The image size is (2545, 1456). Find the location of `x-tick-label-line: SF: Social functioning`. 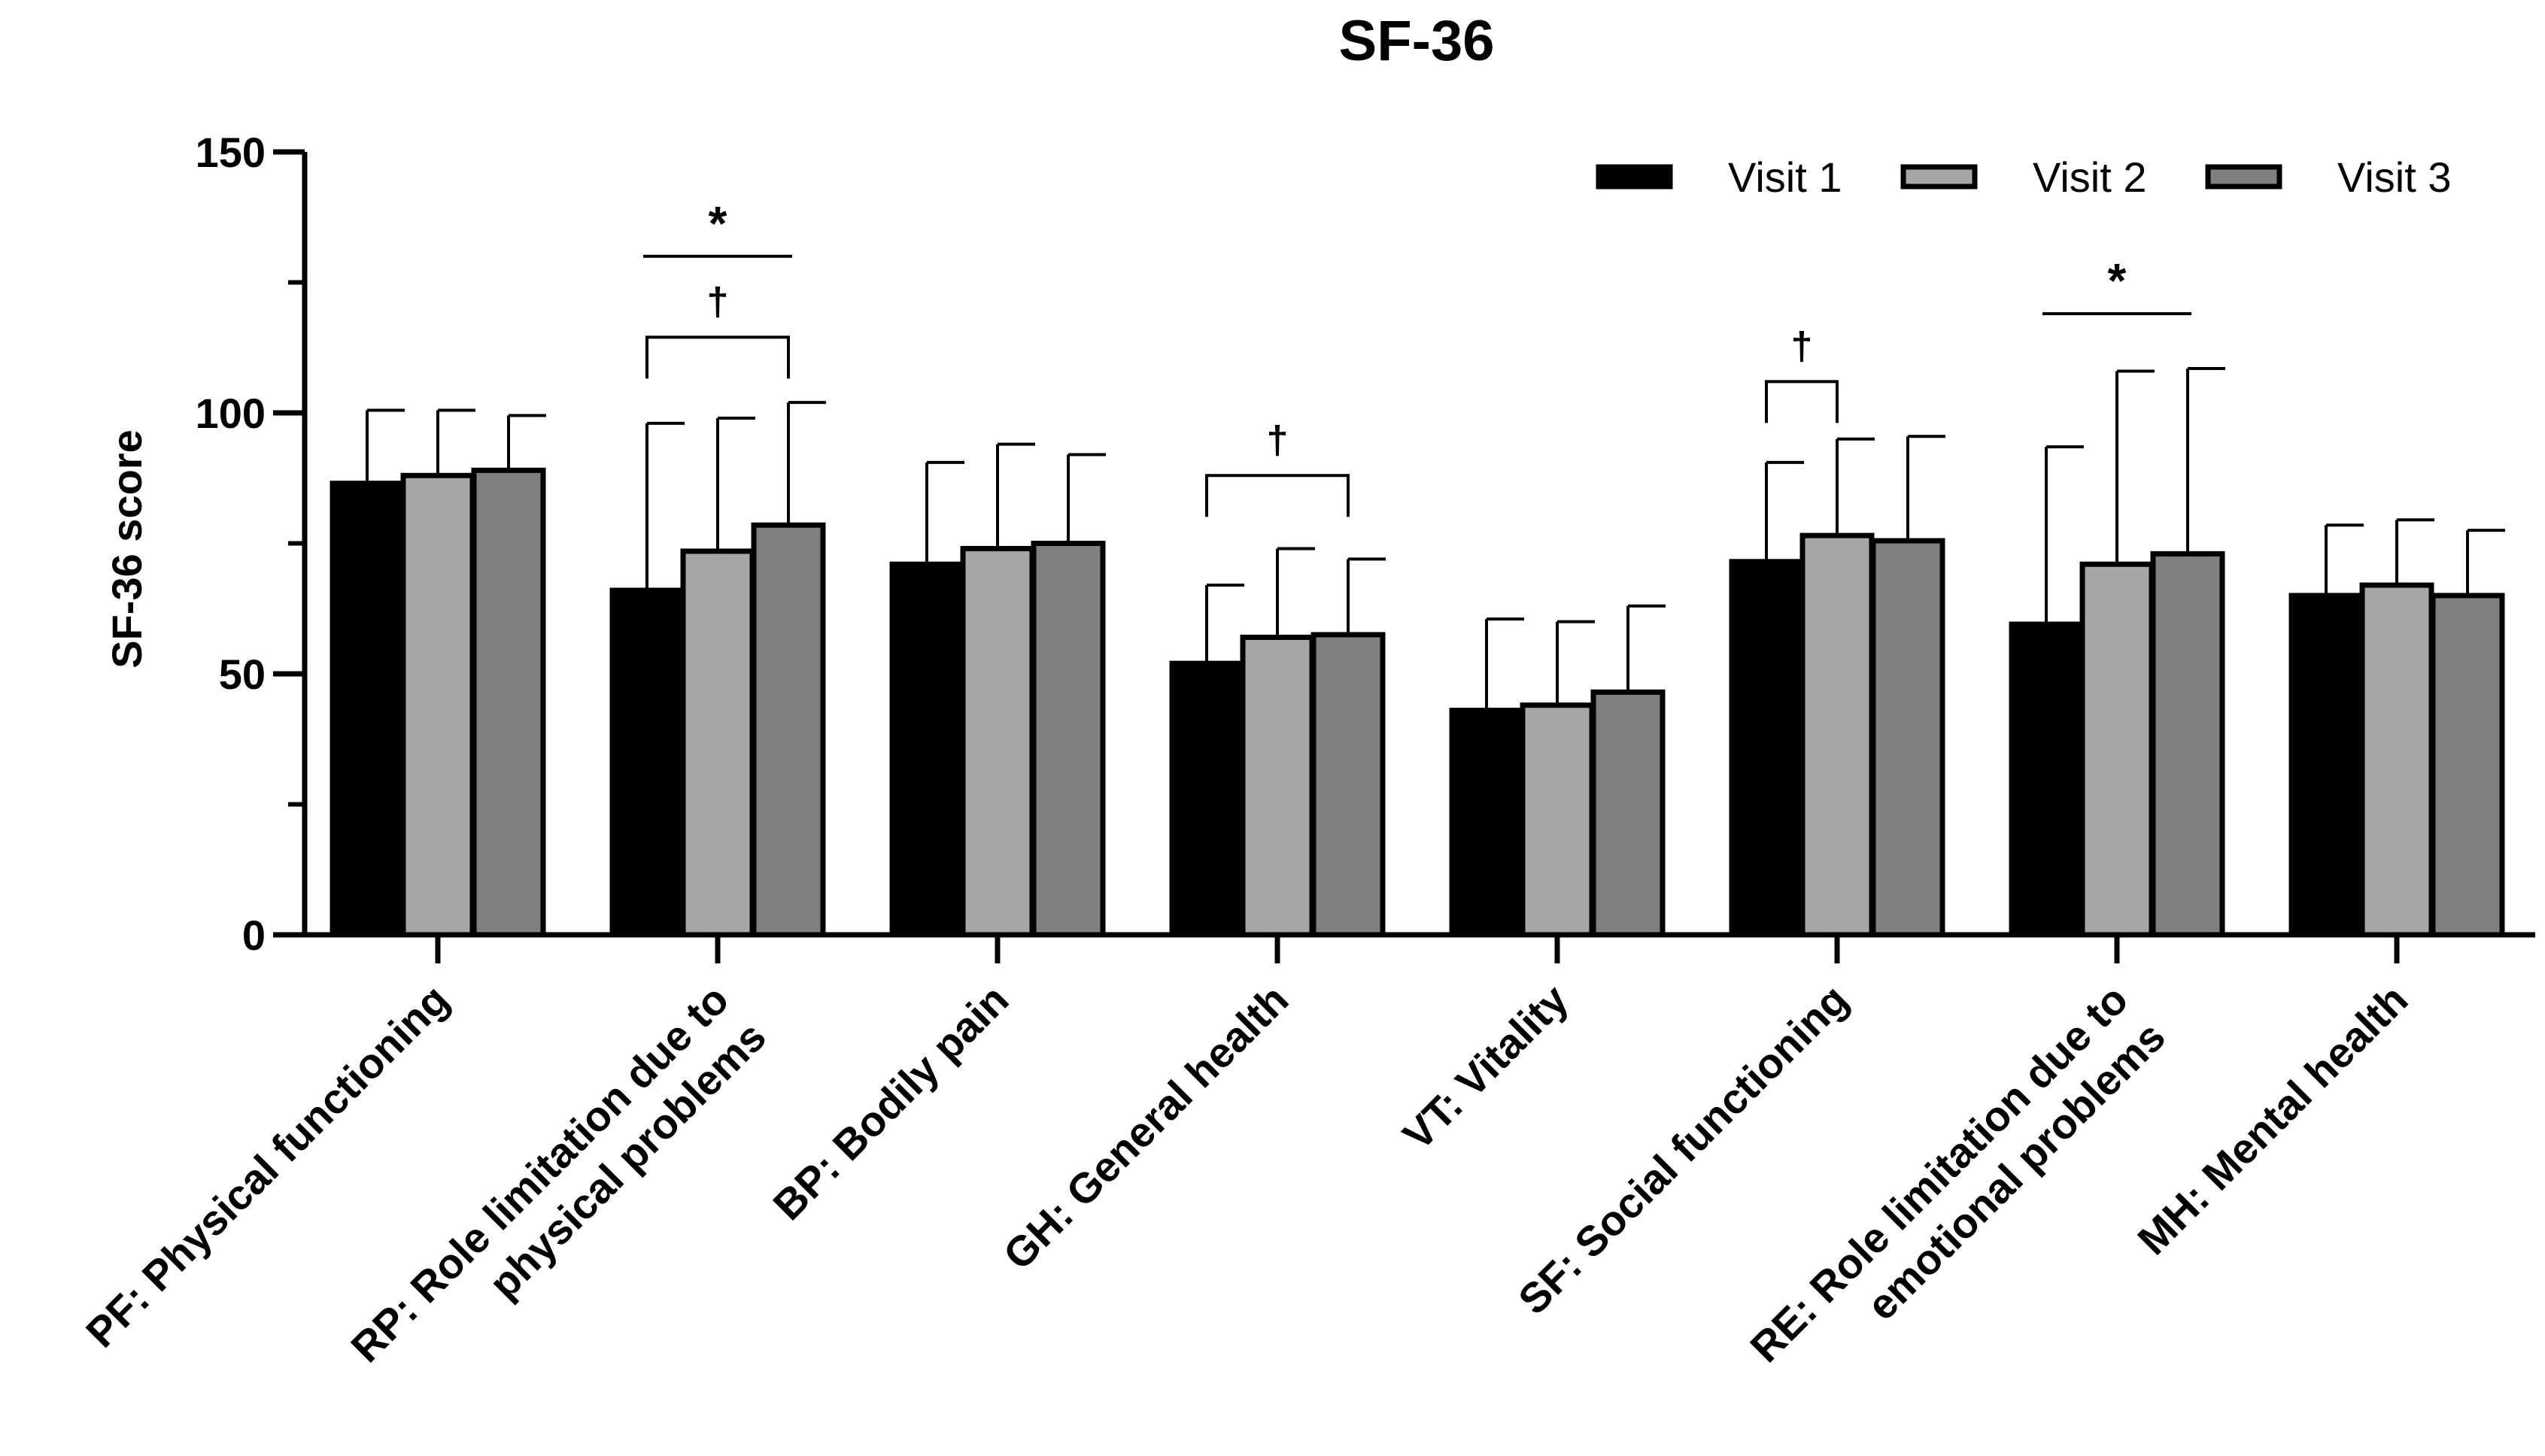

x-tick-label-line: SF: Social functioning is located at coordinates (1683, 1149).